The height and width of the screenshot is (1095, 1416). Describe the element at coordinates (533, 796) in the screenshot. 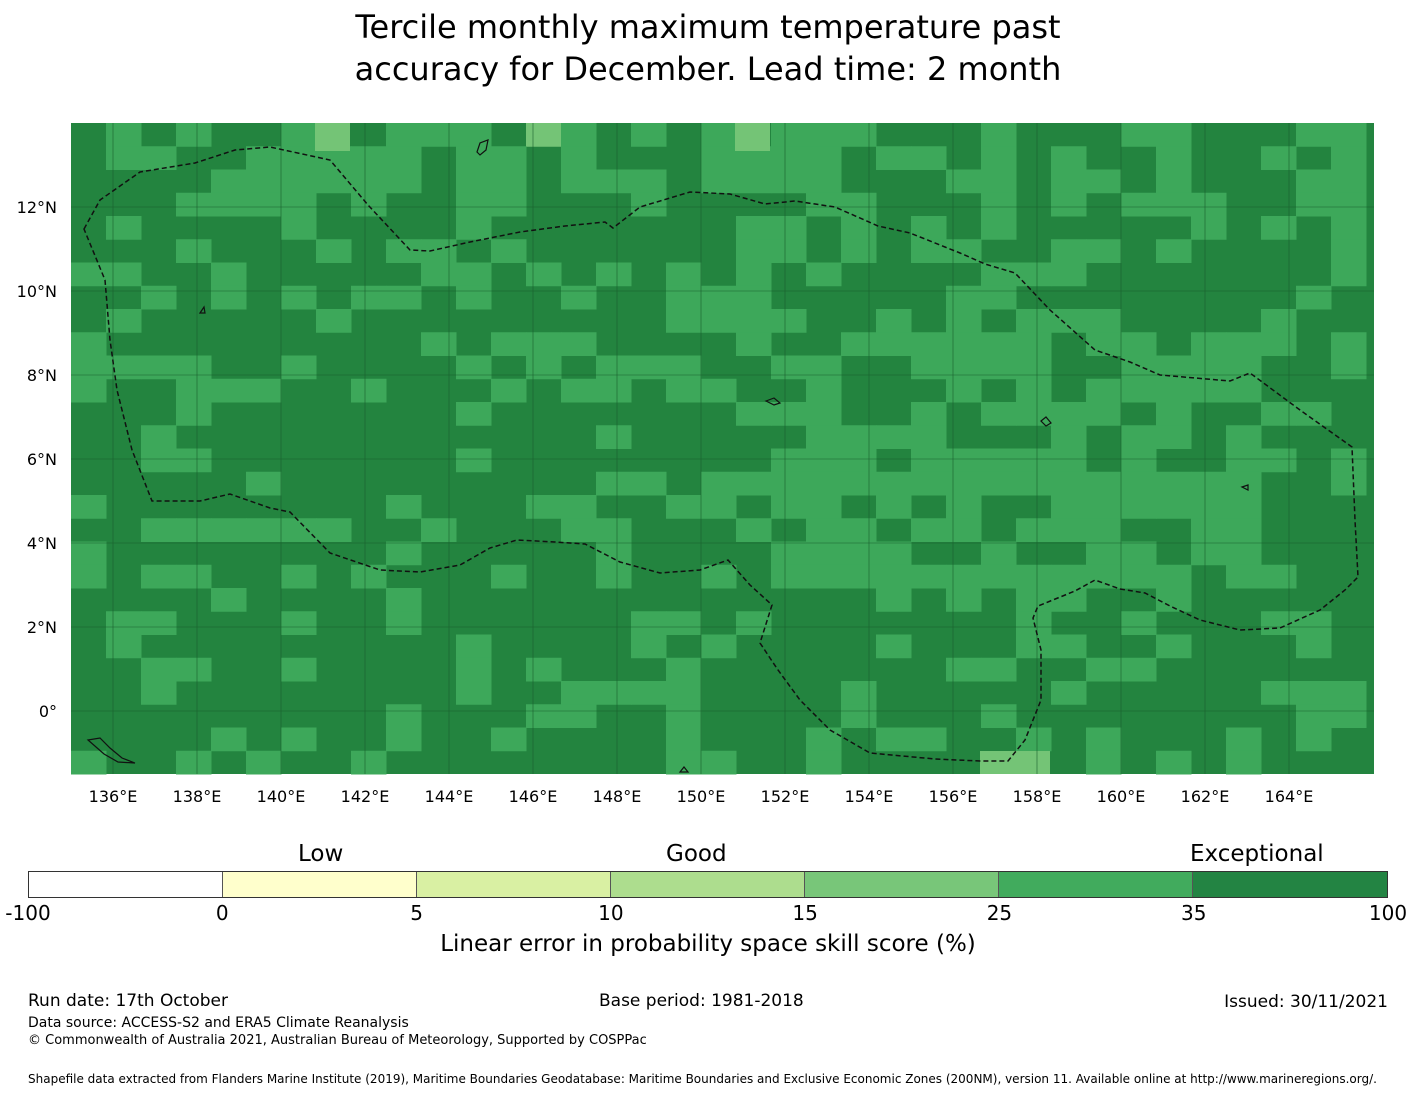

I see `lon-tick-label: 146°E` at that location.